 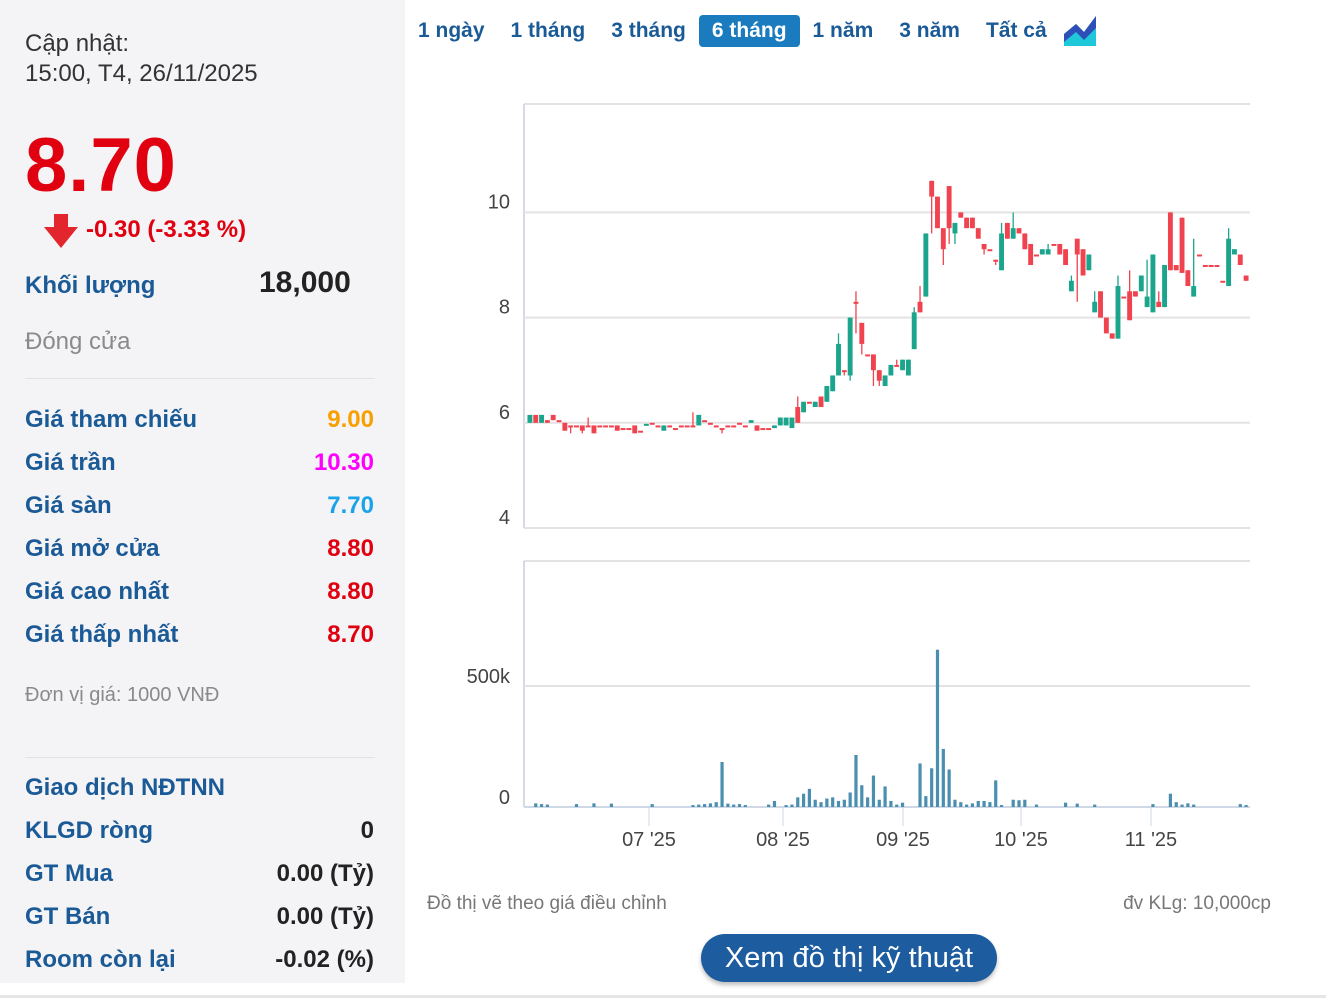 I want to click on volume-unit-note: đv KLg: 10,000cp, so click(x=1197, y=903).